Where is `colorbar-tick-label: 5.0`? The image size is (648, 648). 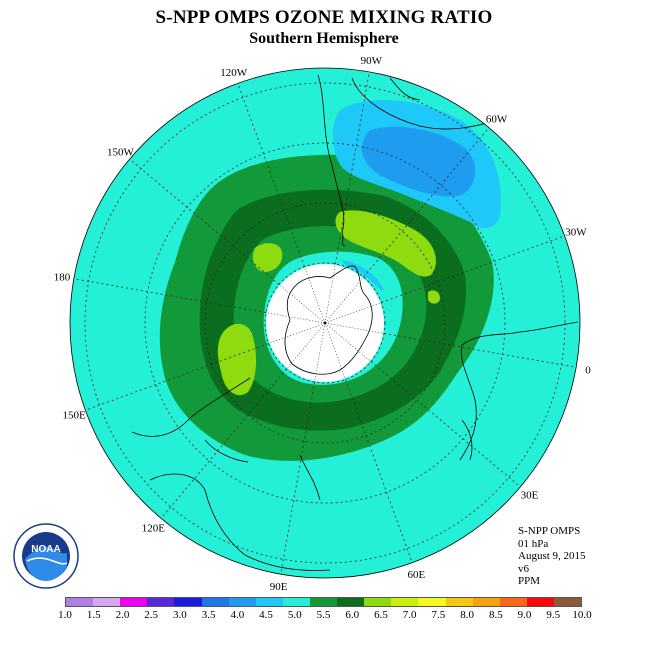 colorbar-tick-label: 5.0 is located at coordinates (294, 615).